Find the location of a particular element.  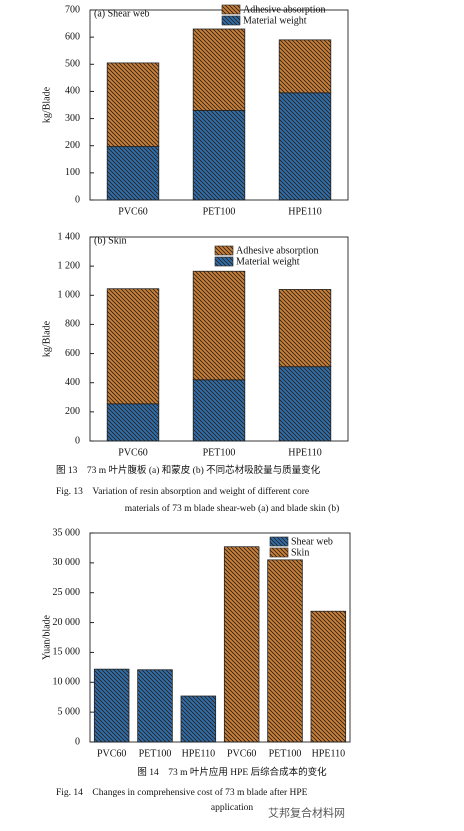

y-tick-label: 5 000 is located at coordinates (69, 711).